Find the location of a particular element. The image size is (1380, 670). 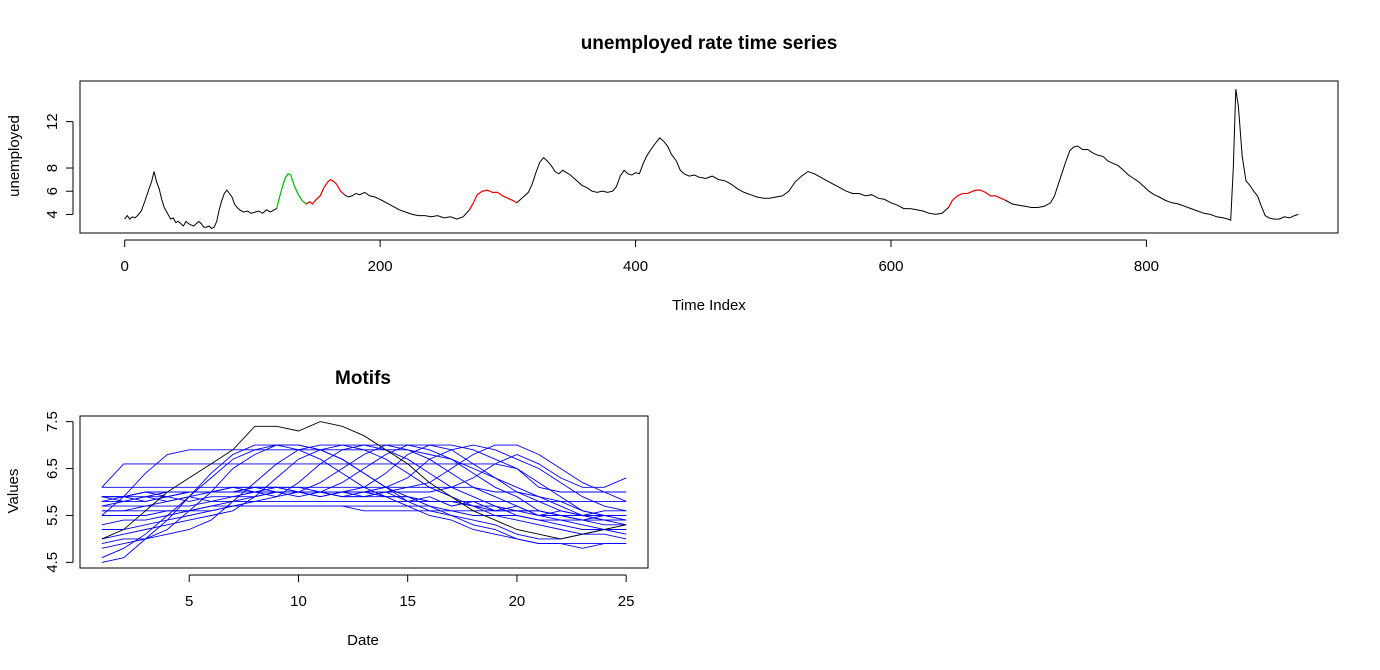

top-x-tick-label: 600 is located at coordinates (890, 266).